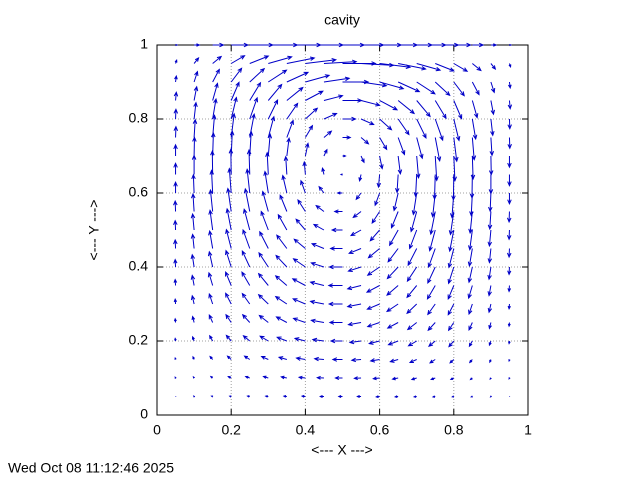 Image resolution: width=640 pixels, height=480 pixels. I want to click on chart-title: cavity, so click(342, 20).